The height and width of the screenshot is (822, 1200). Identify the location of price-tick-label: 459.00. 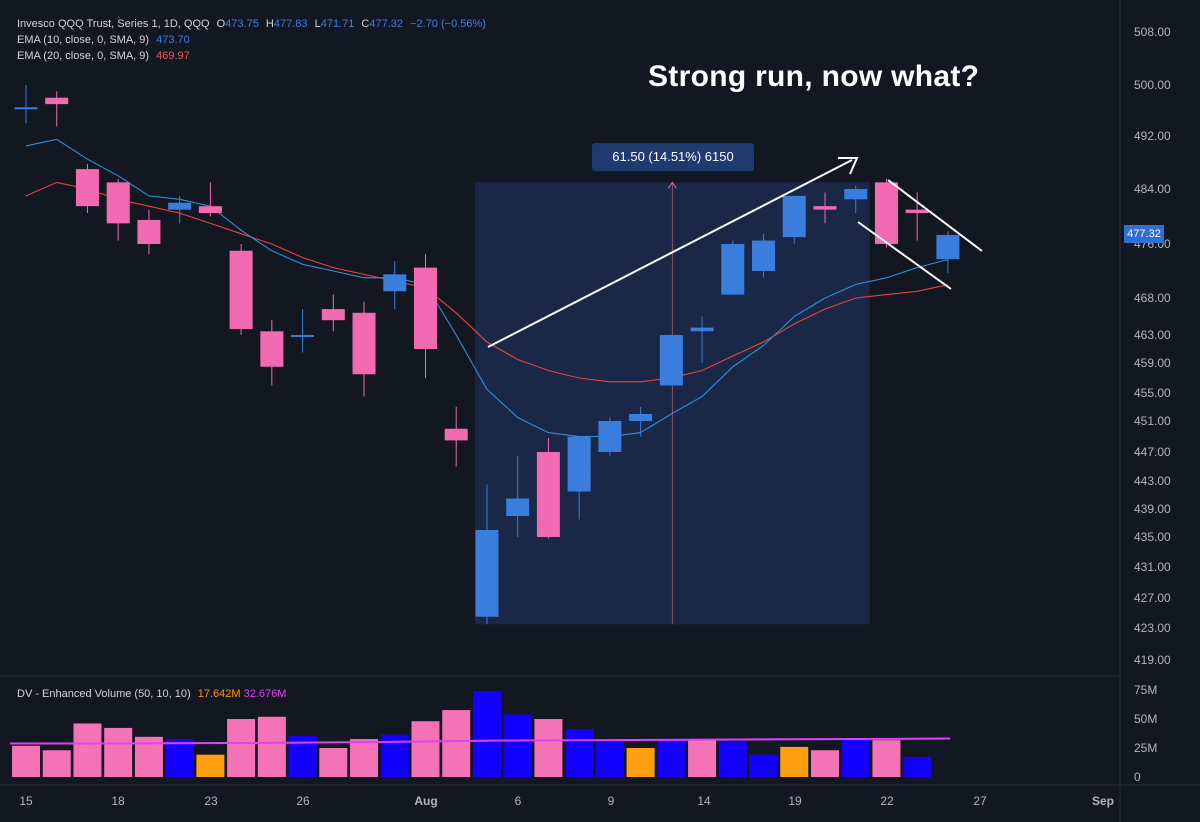
(1152, 363).